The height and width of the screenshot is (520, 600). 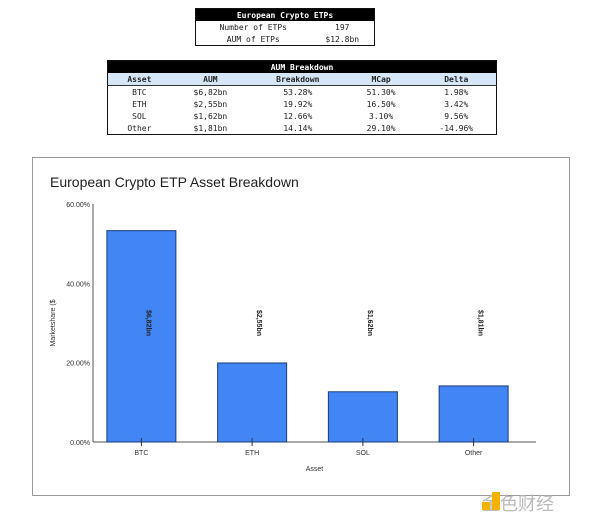 I want to click on x-tick-label: Other, so click(x=474, y=453).